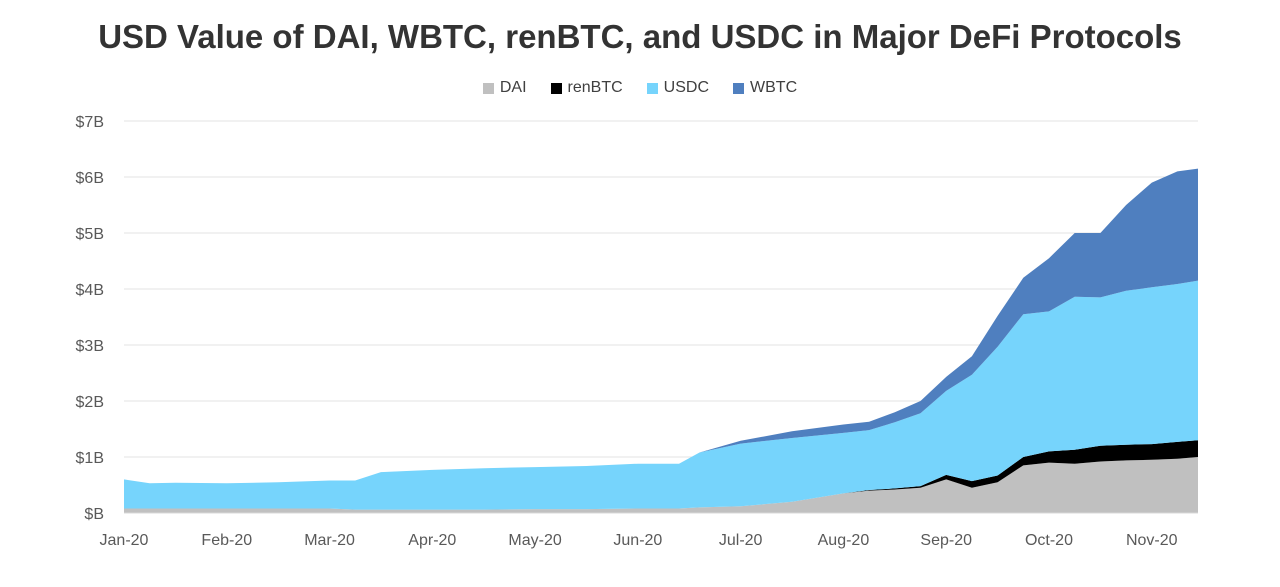 This screenshot has width=1280, height=587. Describe the element at coordinates (90, 122) in the screenshot. I see `y-tick-label: $7B` at that location.